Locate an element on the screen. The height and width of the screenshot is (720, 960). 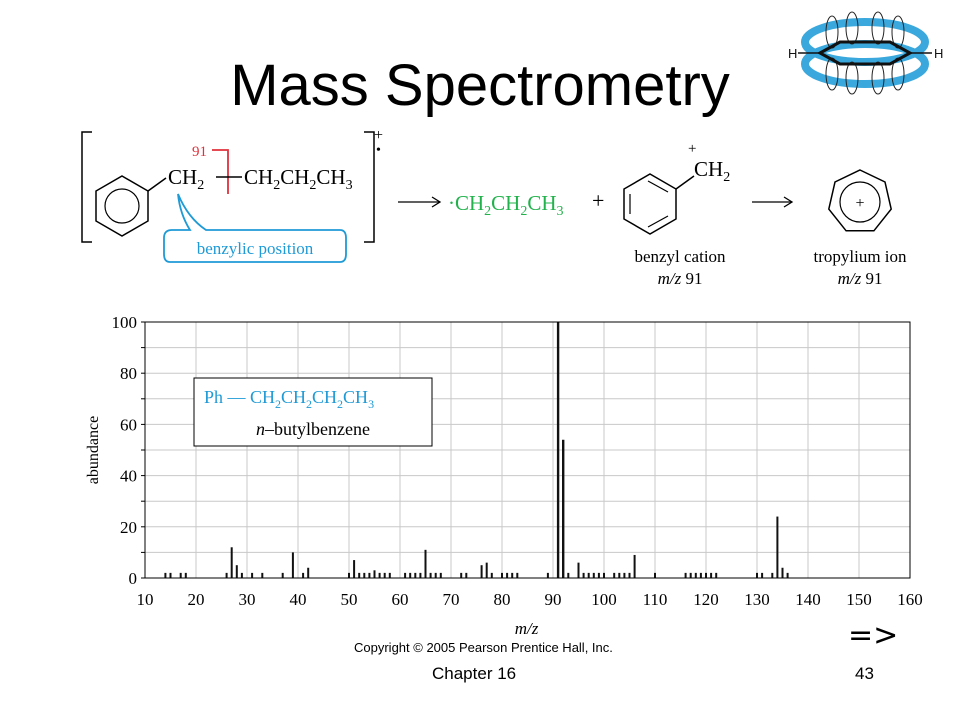
benzyl-ring is located at coordinates (650, 204).